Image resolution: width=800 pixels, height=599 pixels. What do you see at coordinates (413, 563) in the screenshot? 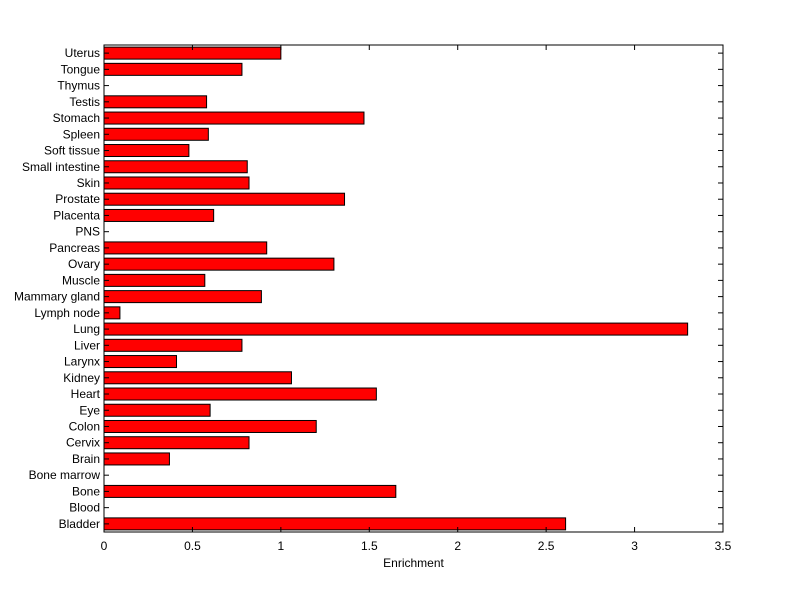
I see `x-axis-label: Enrichment` at bounding box center [413, 563].